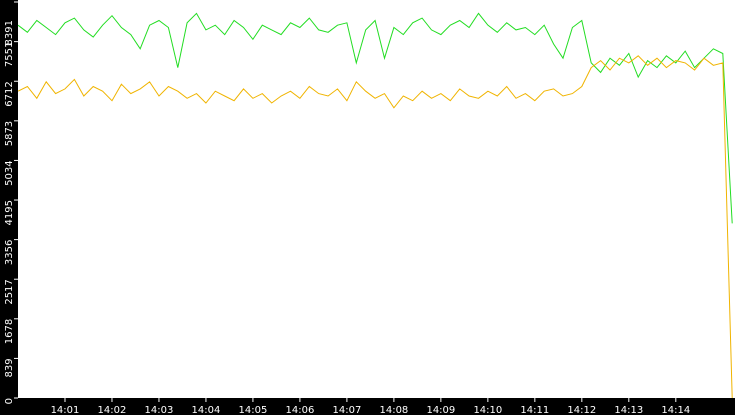 This screenshot has width=735, height=415. Describe the element at coordinates (9, 133) in the screenshot. I see `y-tick-label: 5873` at that location.